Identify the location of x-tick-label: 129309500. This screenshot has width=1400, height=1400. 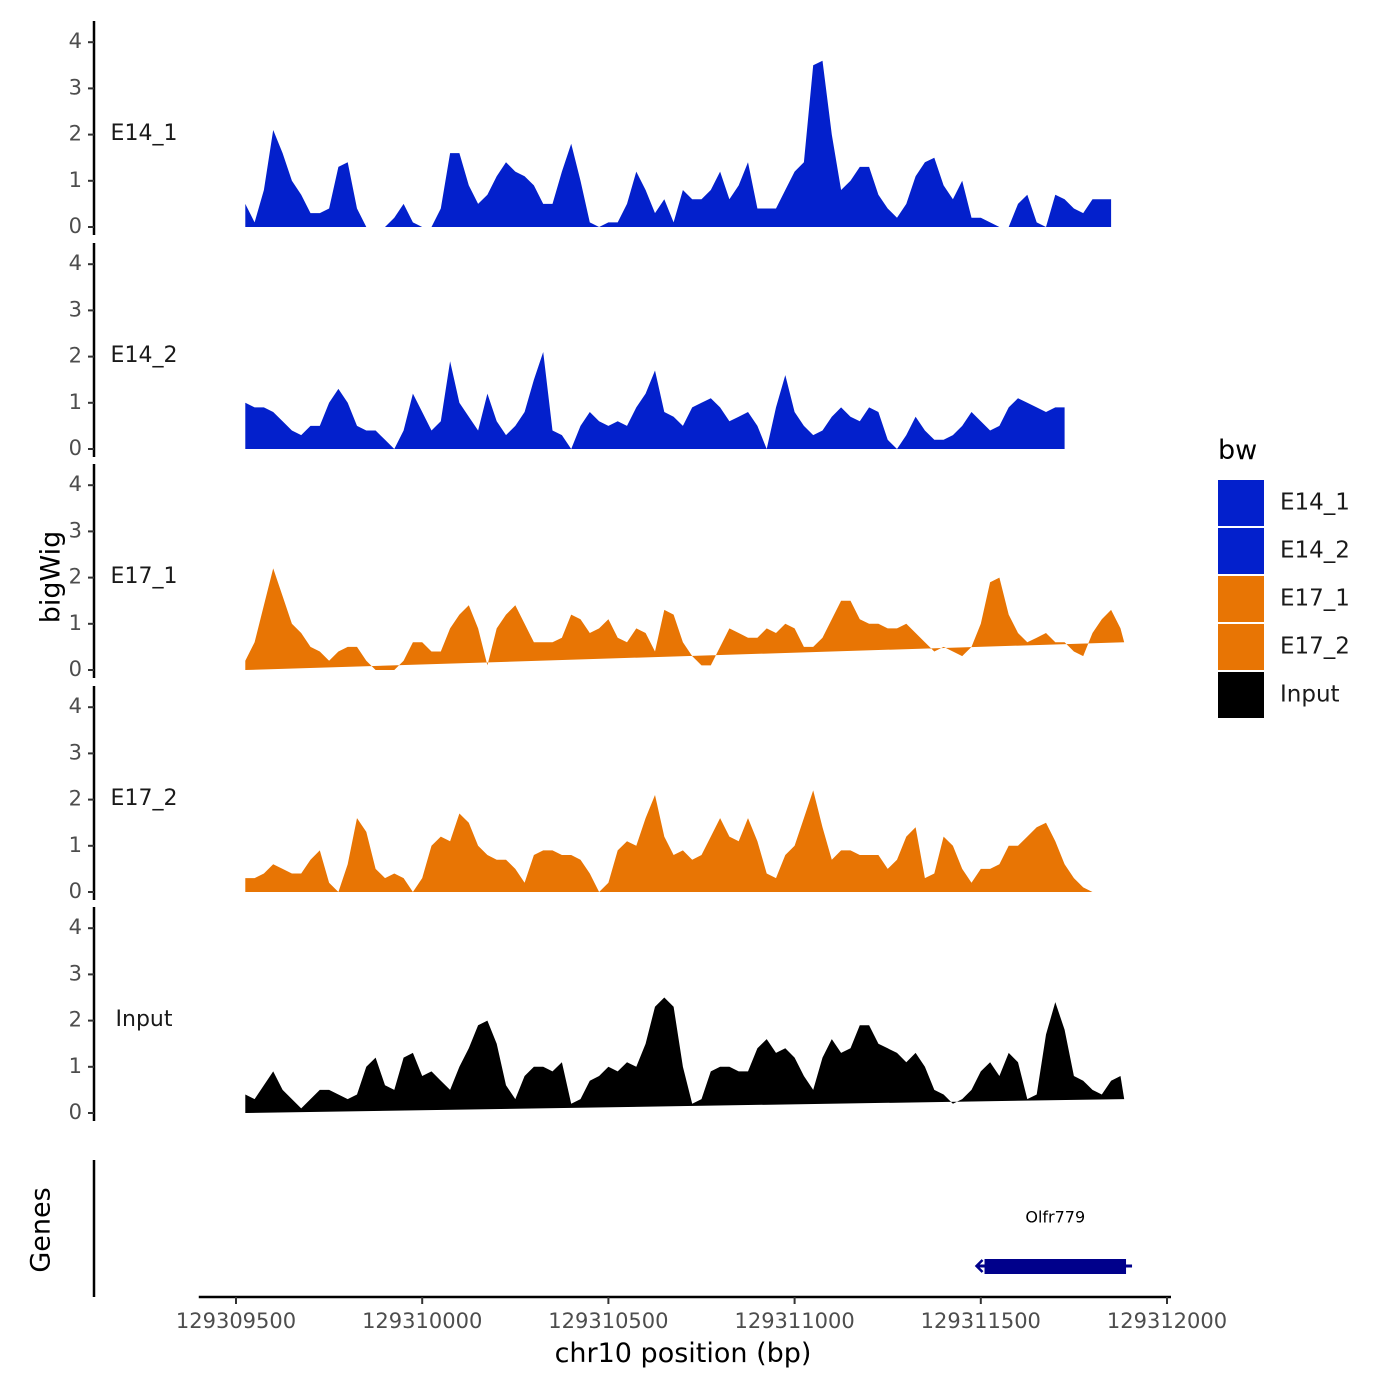
(236, 1321).